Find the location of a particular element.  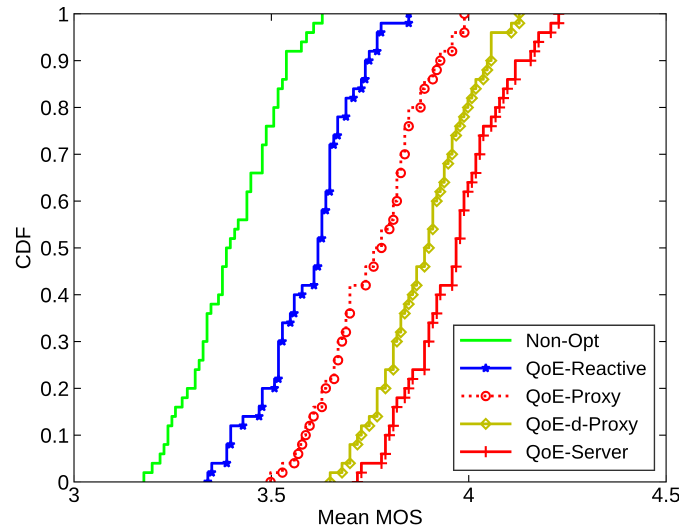

legend-label: QoE-Server is located at coordinates (577, 453).